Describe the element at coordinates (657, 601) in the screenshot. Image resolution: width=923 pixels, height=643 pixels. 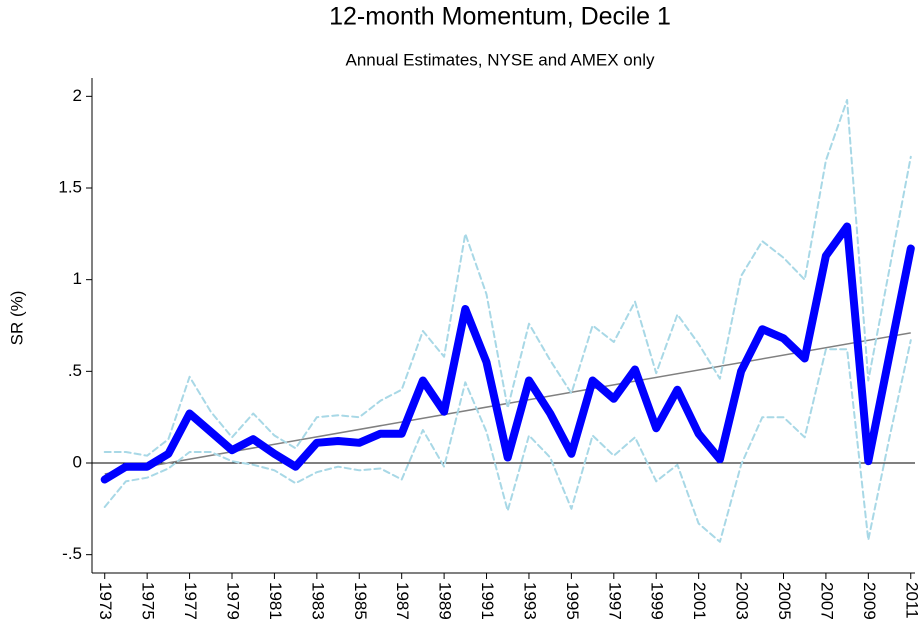
I see `x-tick-label: 1999` at that location.